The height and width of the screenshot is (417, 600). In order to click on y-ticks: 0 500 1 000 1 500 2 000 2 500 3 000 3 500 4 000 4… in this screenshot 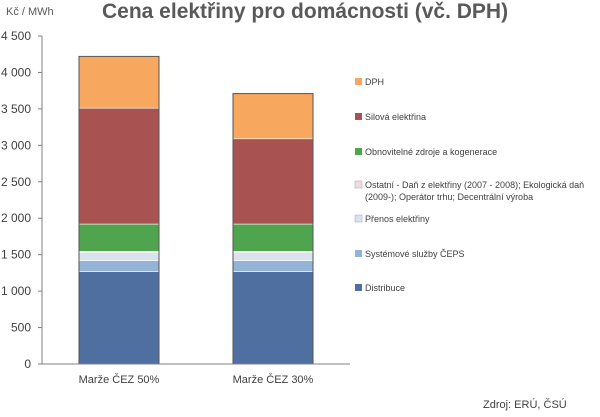, I will do `click(16, 200)`.